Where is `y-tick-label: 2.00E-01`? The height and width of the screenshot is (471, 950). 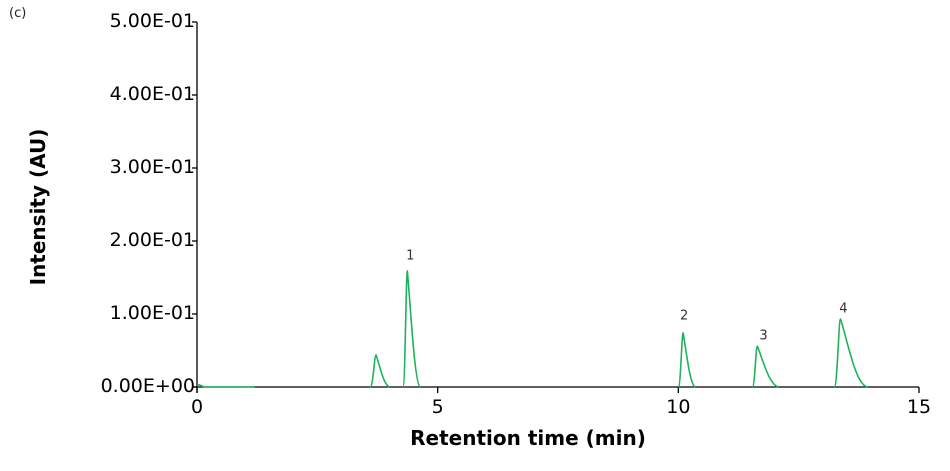 y-tick-label: 2.00E-01 is located at coordinates (152, 240).